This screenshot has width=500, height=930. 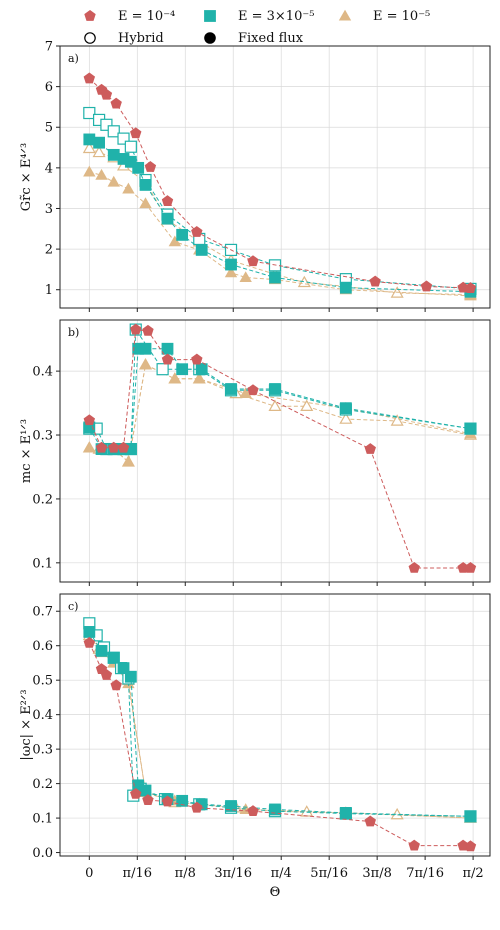 What do you see at coordinates (73, 332) in the screenshot?
I see `panel-label: b)` at bounding box center [73, 332].